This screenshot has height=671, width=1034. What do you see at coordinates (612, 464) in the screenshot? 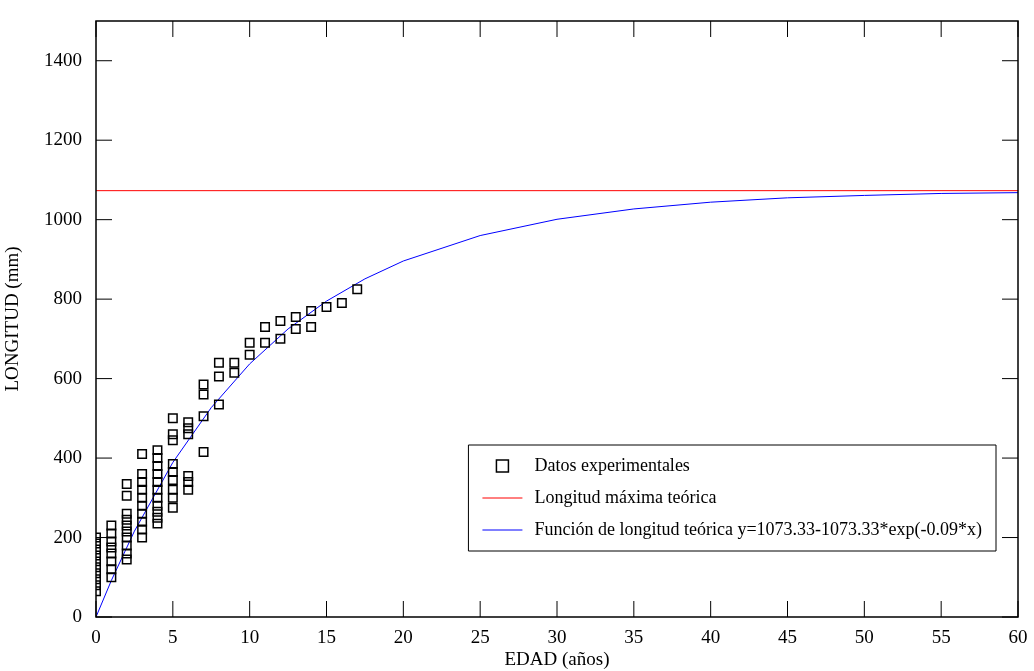
I see `legend-label: Datos experimentales` at bounding box center [612, 464].